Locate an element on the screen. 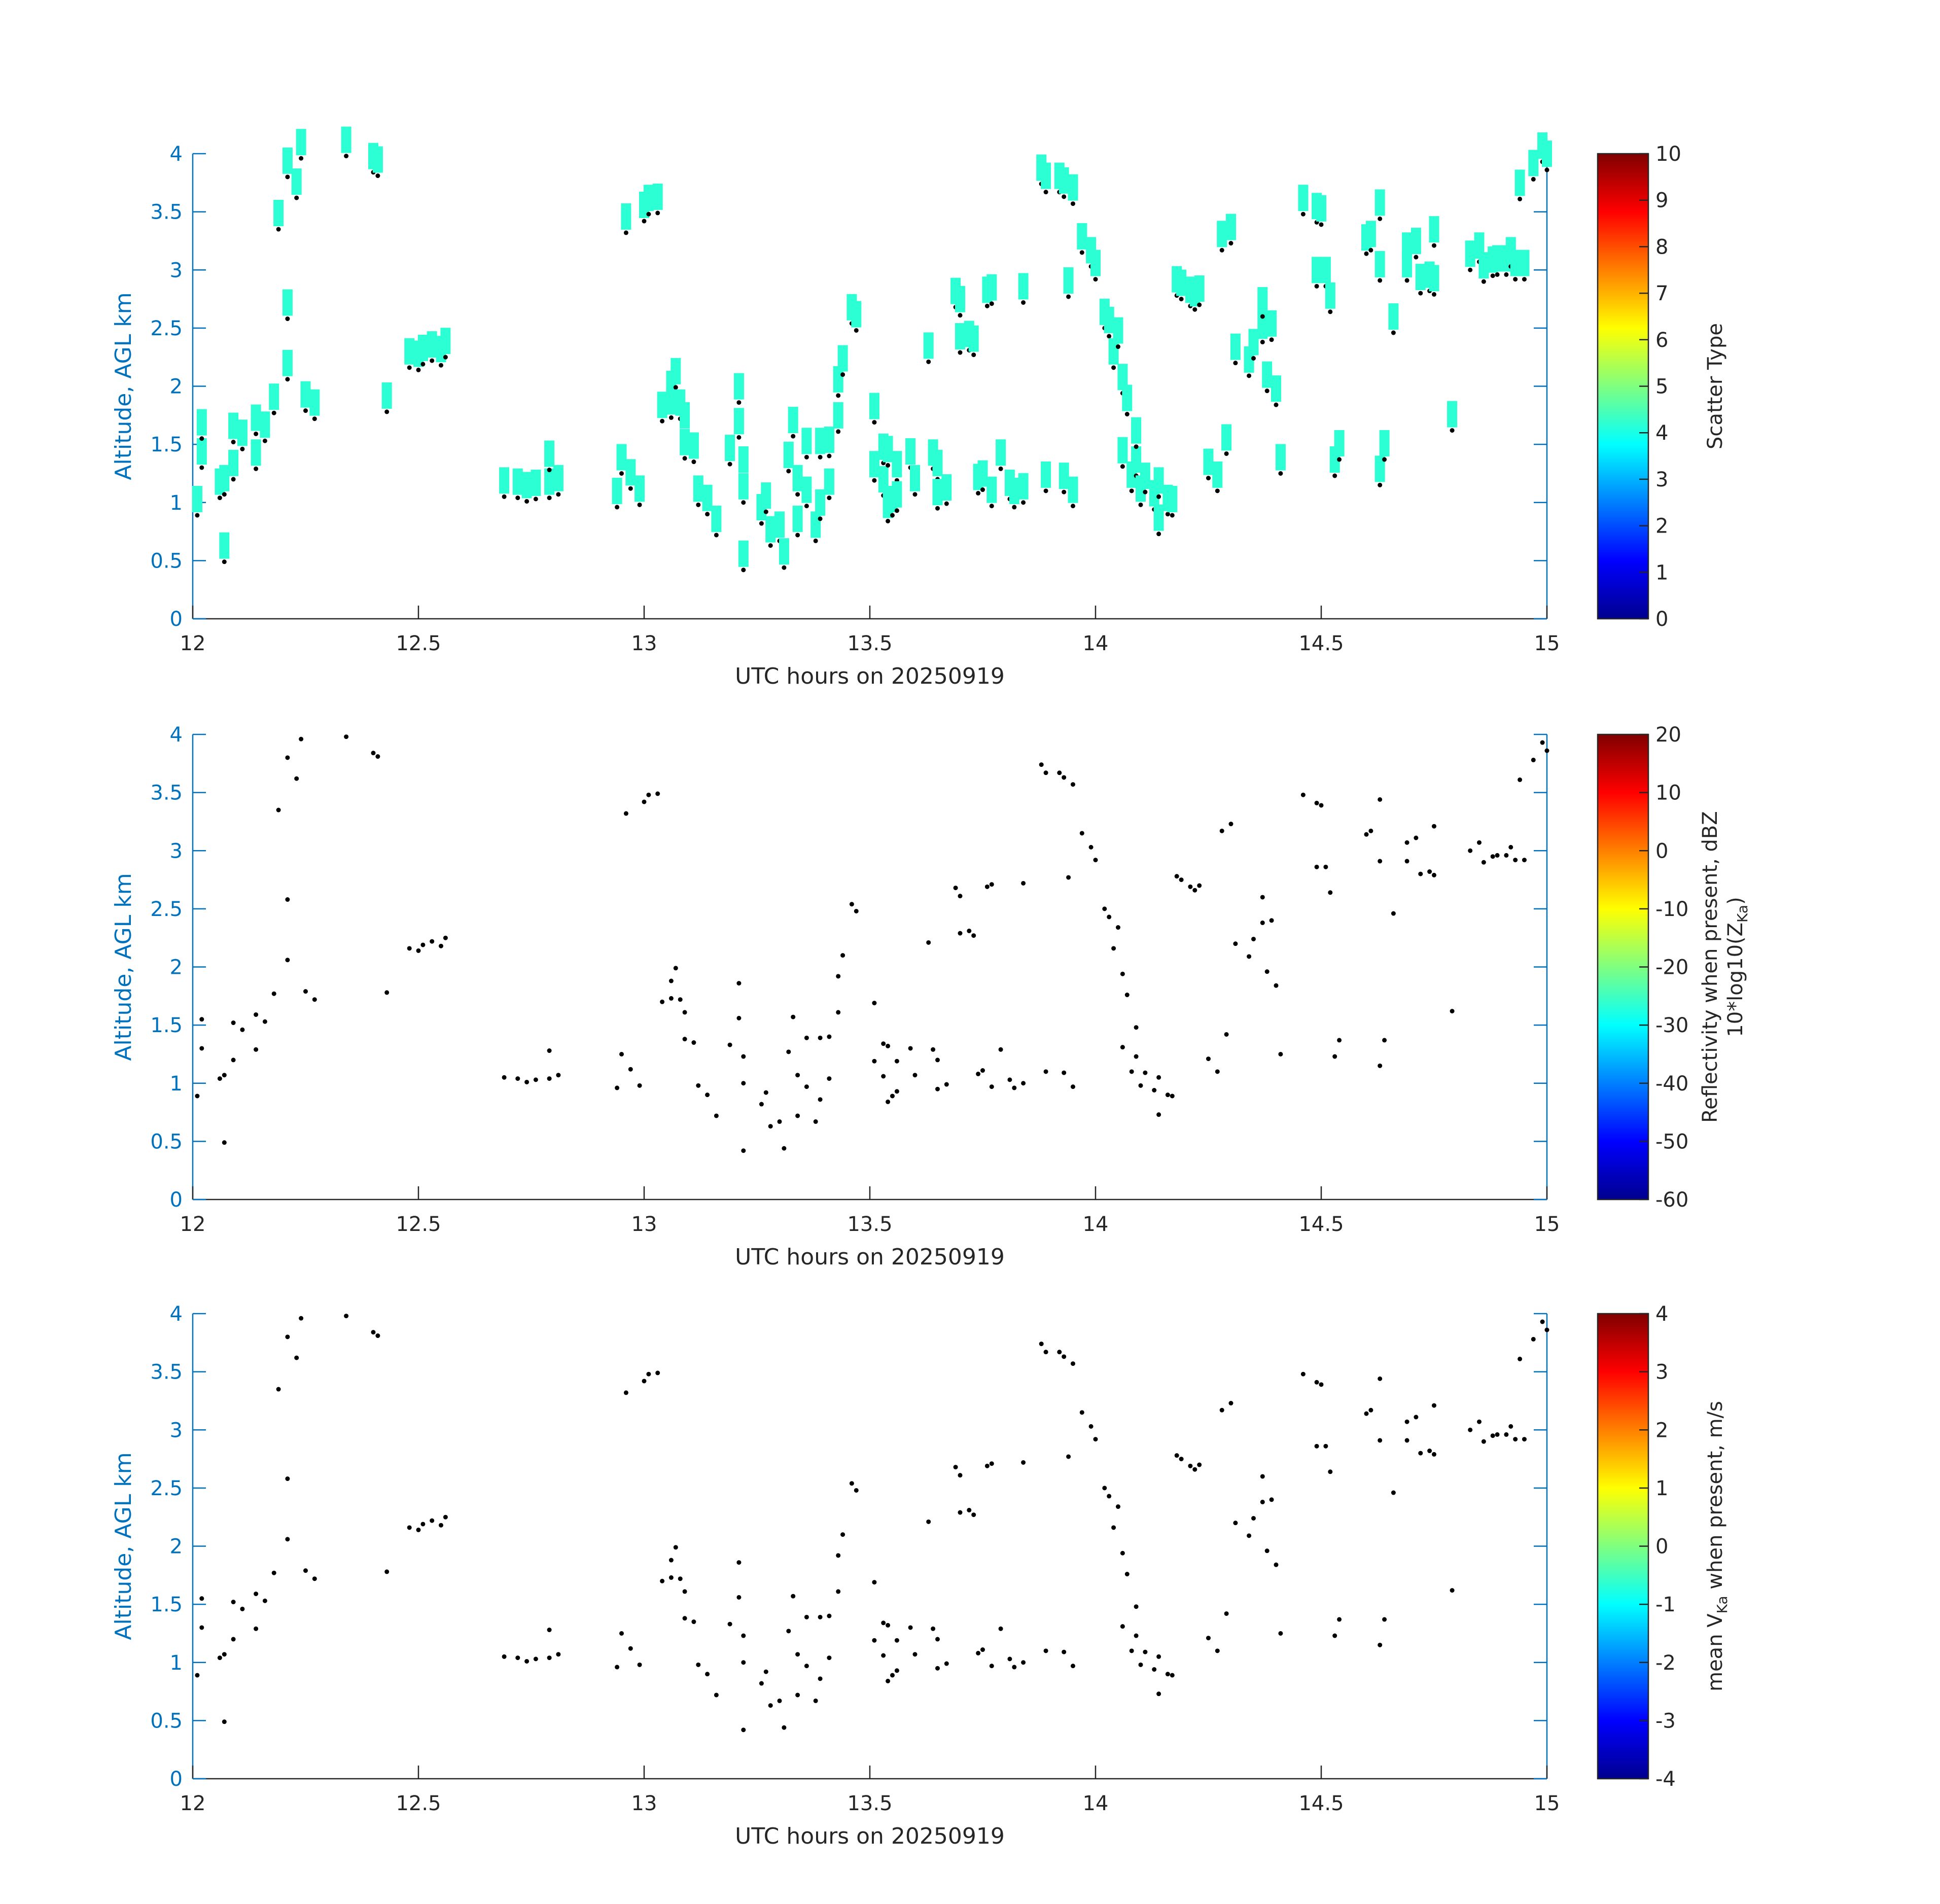 This screenshot has width=1940, height=1904. y-tick-label: 3 is located at coordinates (176, 1431).